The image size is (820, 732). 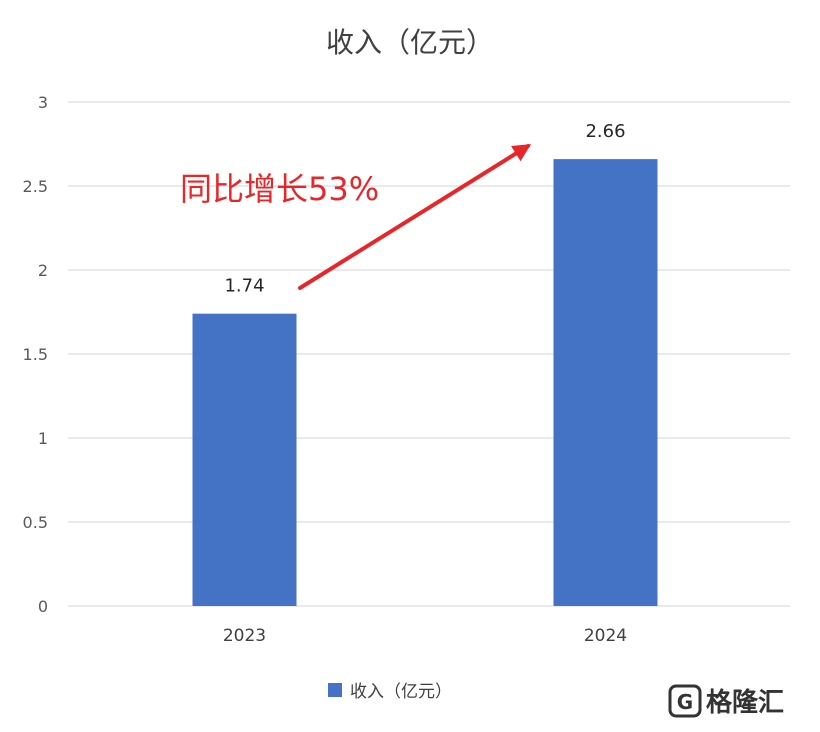 I want to click on y-tick-label: 3, so click(x=43, y=102).